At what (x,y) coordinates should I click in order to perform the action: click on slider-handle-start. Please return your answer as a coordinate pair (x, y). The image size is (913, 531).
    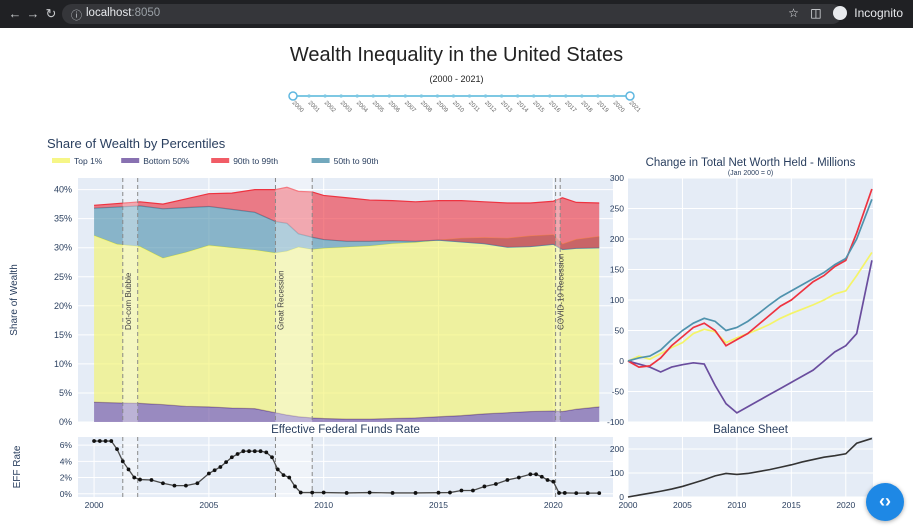
    Looking at the image, I should click on (293, 96).